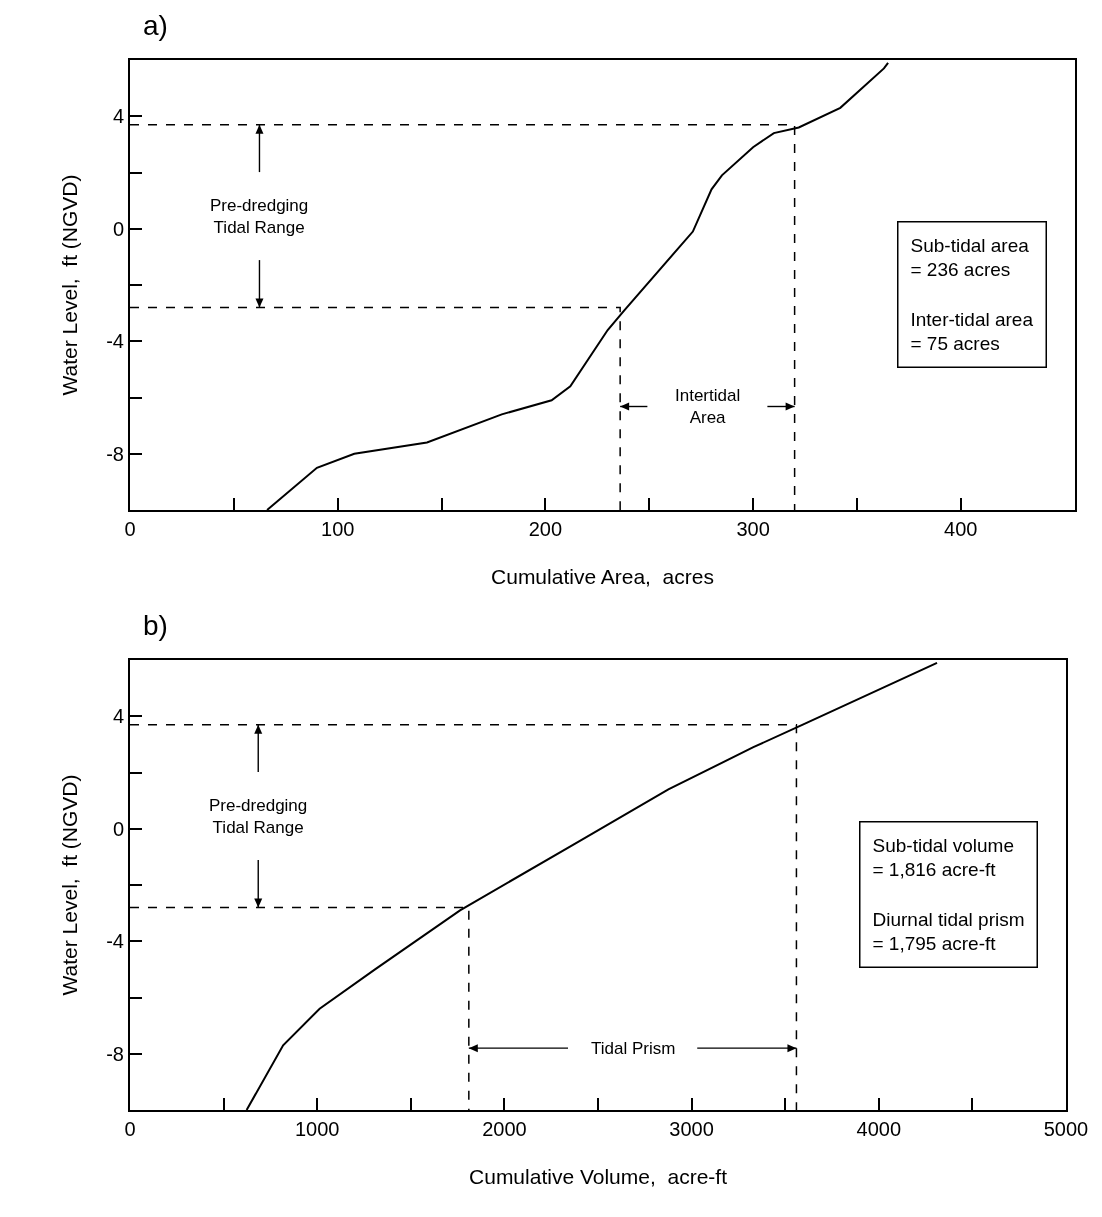 The height and width of the screenshot is (1217, 1102). Describe the element at coordinates (338, 529) in the screenshot. I see `x-tick-label: 100` at that location.